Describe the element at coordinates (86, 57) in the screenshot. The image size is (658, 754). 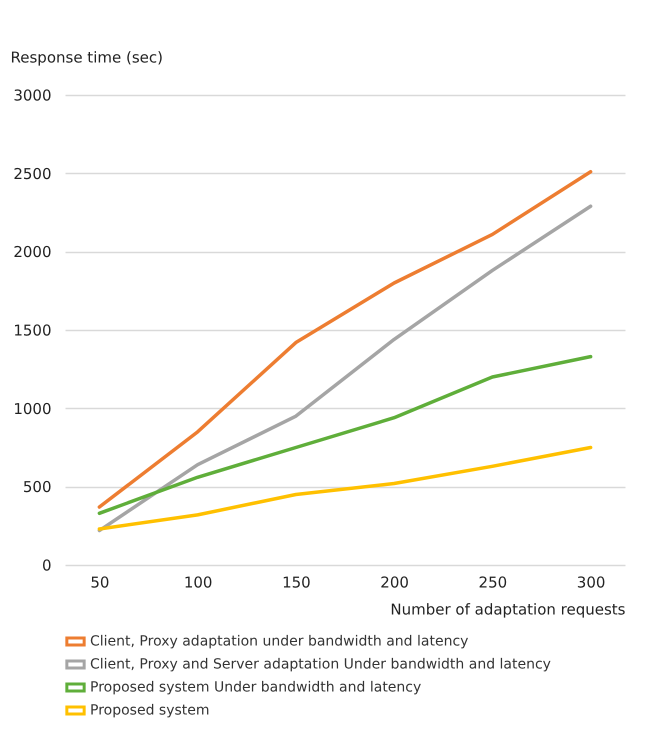
I see `y-axis-title: Response time (sec)` at that location.